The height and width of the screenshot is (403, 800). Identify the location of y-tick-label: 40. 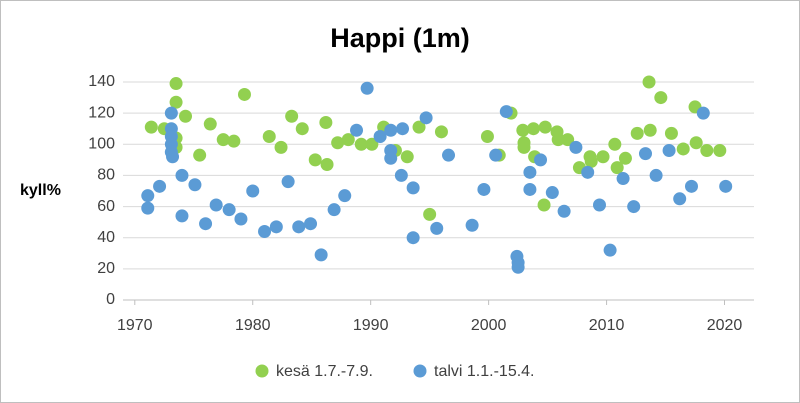
(106, 237).